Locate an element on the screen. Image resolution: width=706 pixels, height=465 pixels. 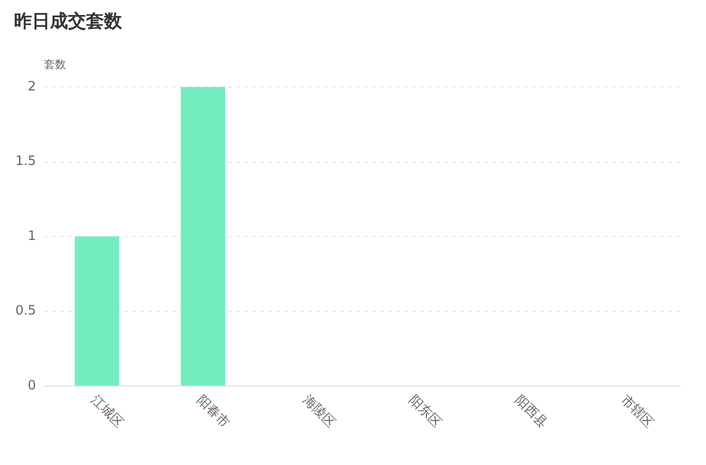
x-tick-label: 市辖区 is located at coordinates (637, 411).